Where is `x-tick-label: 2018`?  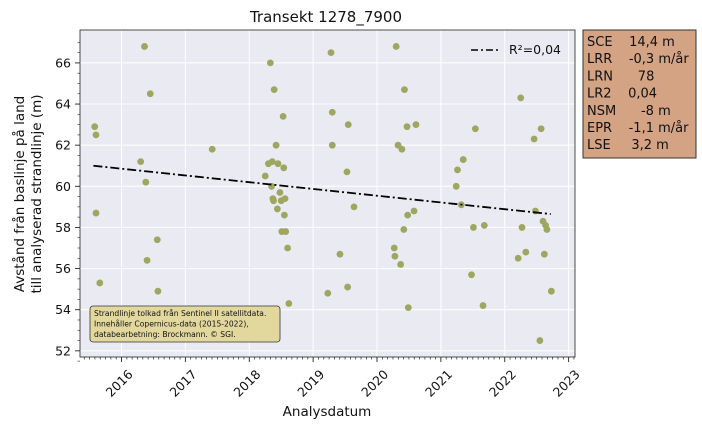 x-tick-label: 2018 is located at coordinates (246, 383).